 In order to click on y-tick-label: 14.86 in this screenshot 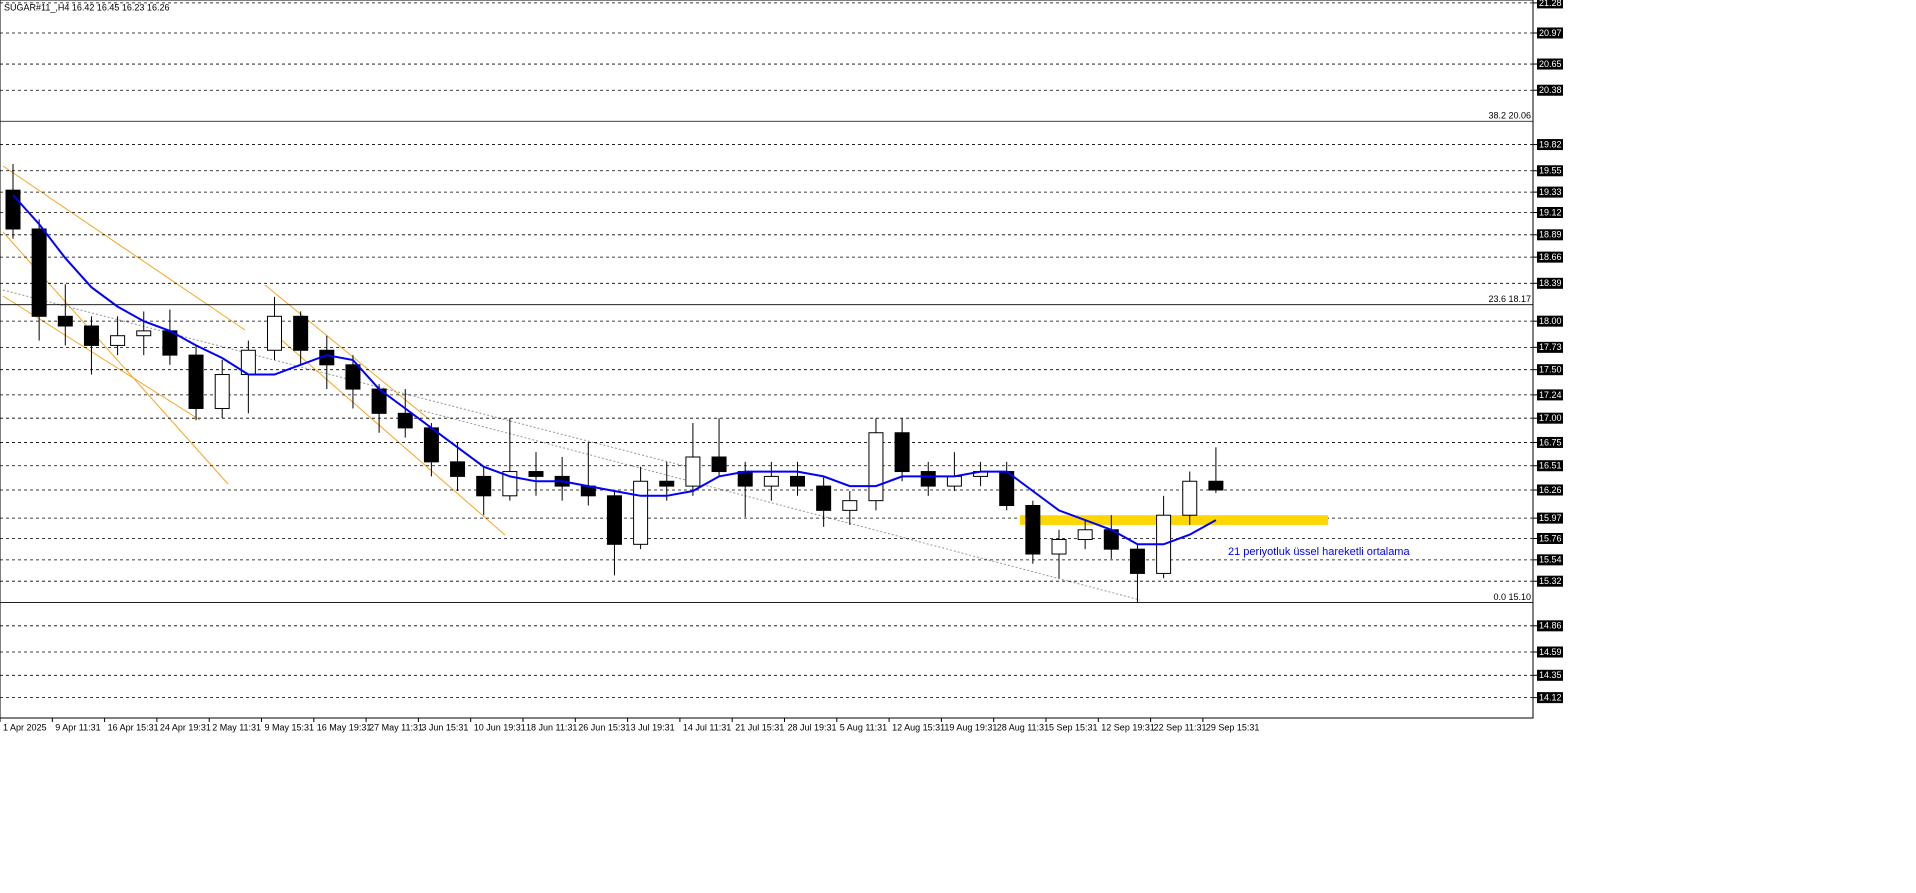, I will do `click(1550, 626)`.